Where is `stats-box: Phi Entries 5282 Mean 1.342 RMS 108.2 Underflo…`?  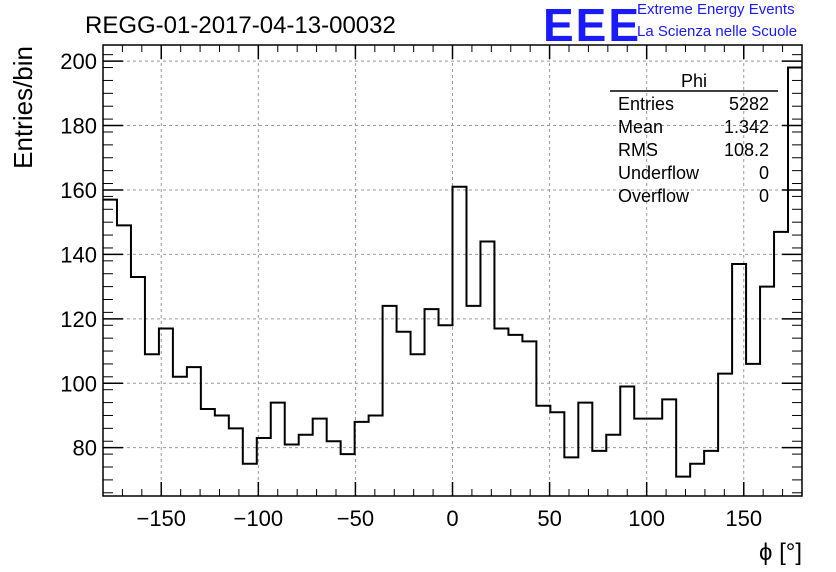
stats-box: Phi Entries 5282 Mean 1.342 RMS 108.2 Underflo… is located at coordinates (694, 138).